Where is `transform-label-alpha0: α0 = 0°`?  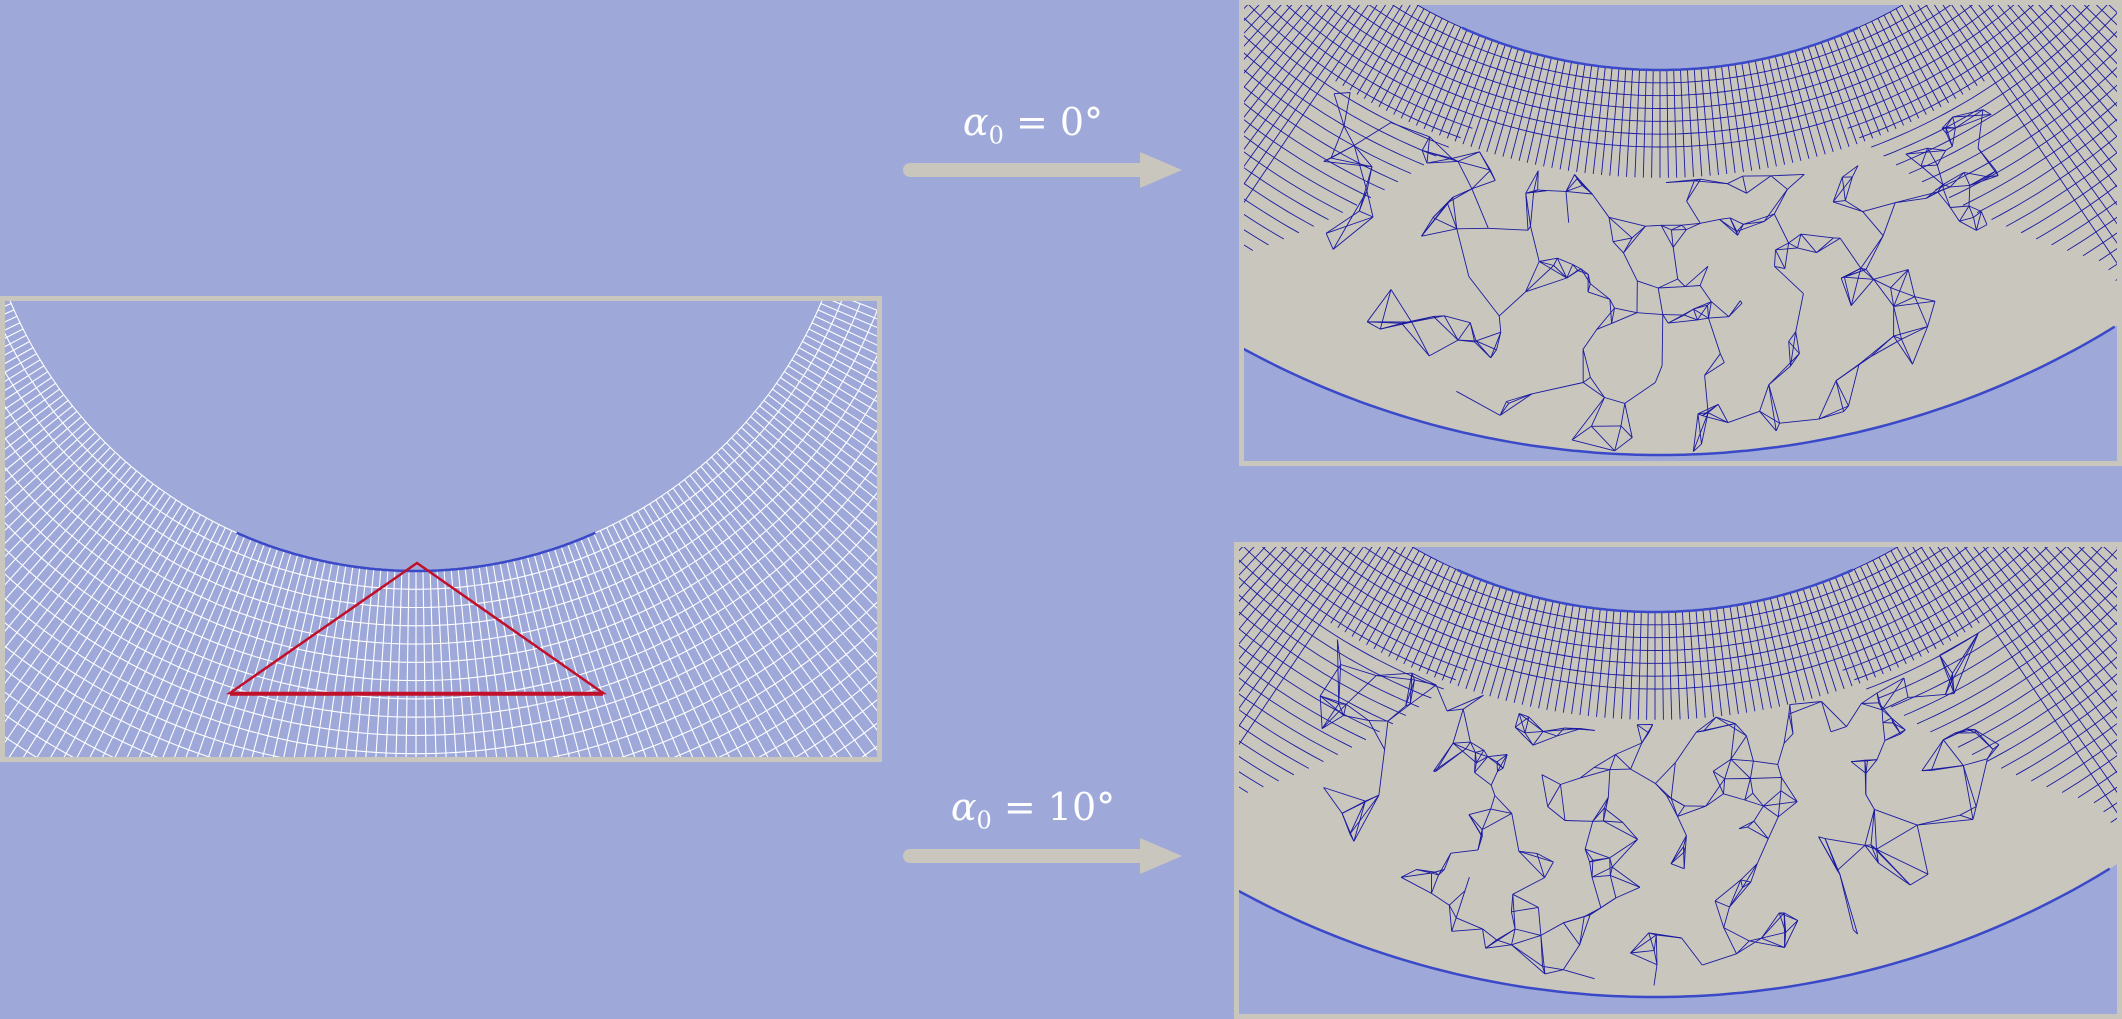 transform-label-alpha0: α0 = 0° is located at coordinates (1033, 125).